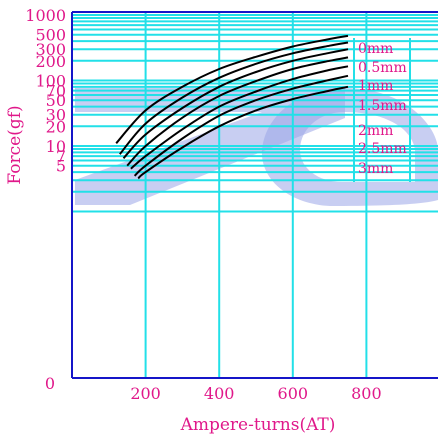  What do you see at coordinates (45, 15) in the screenshot?
I see `y-tick-label-1000: 1000` at bounding box center [45, 15].